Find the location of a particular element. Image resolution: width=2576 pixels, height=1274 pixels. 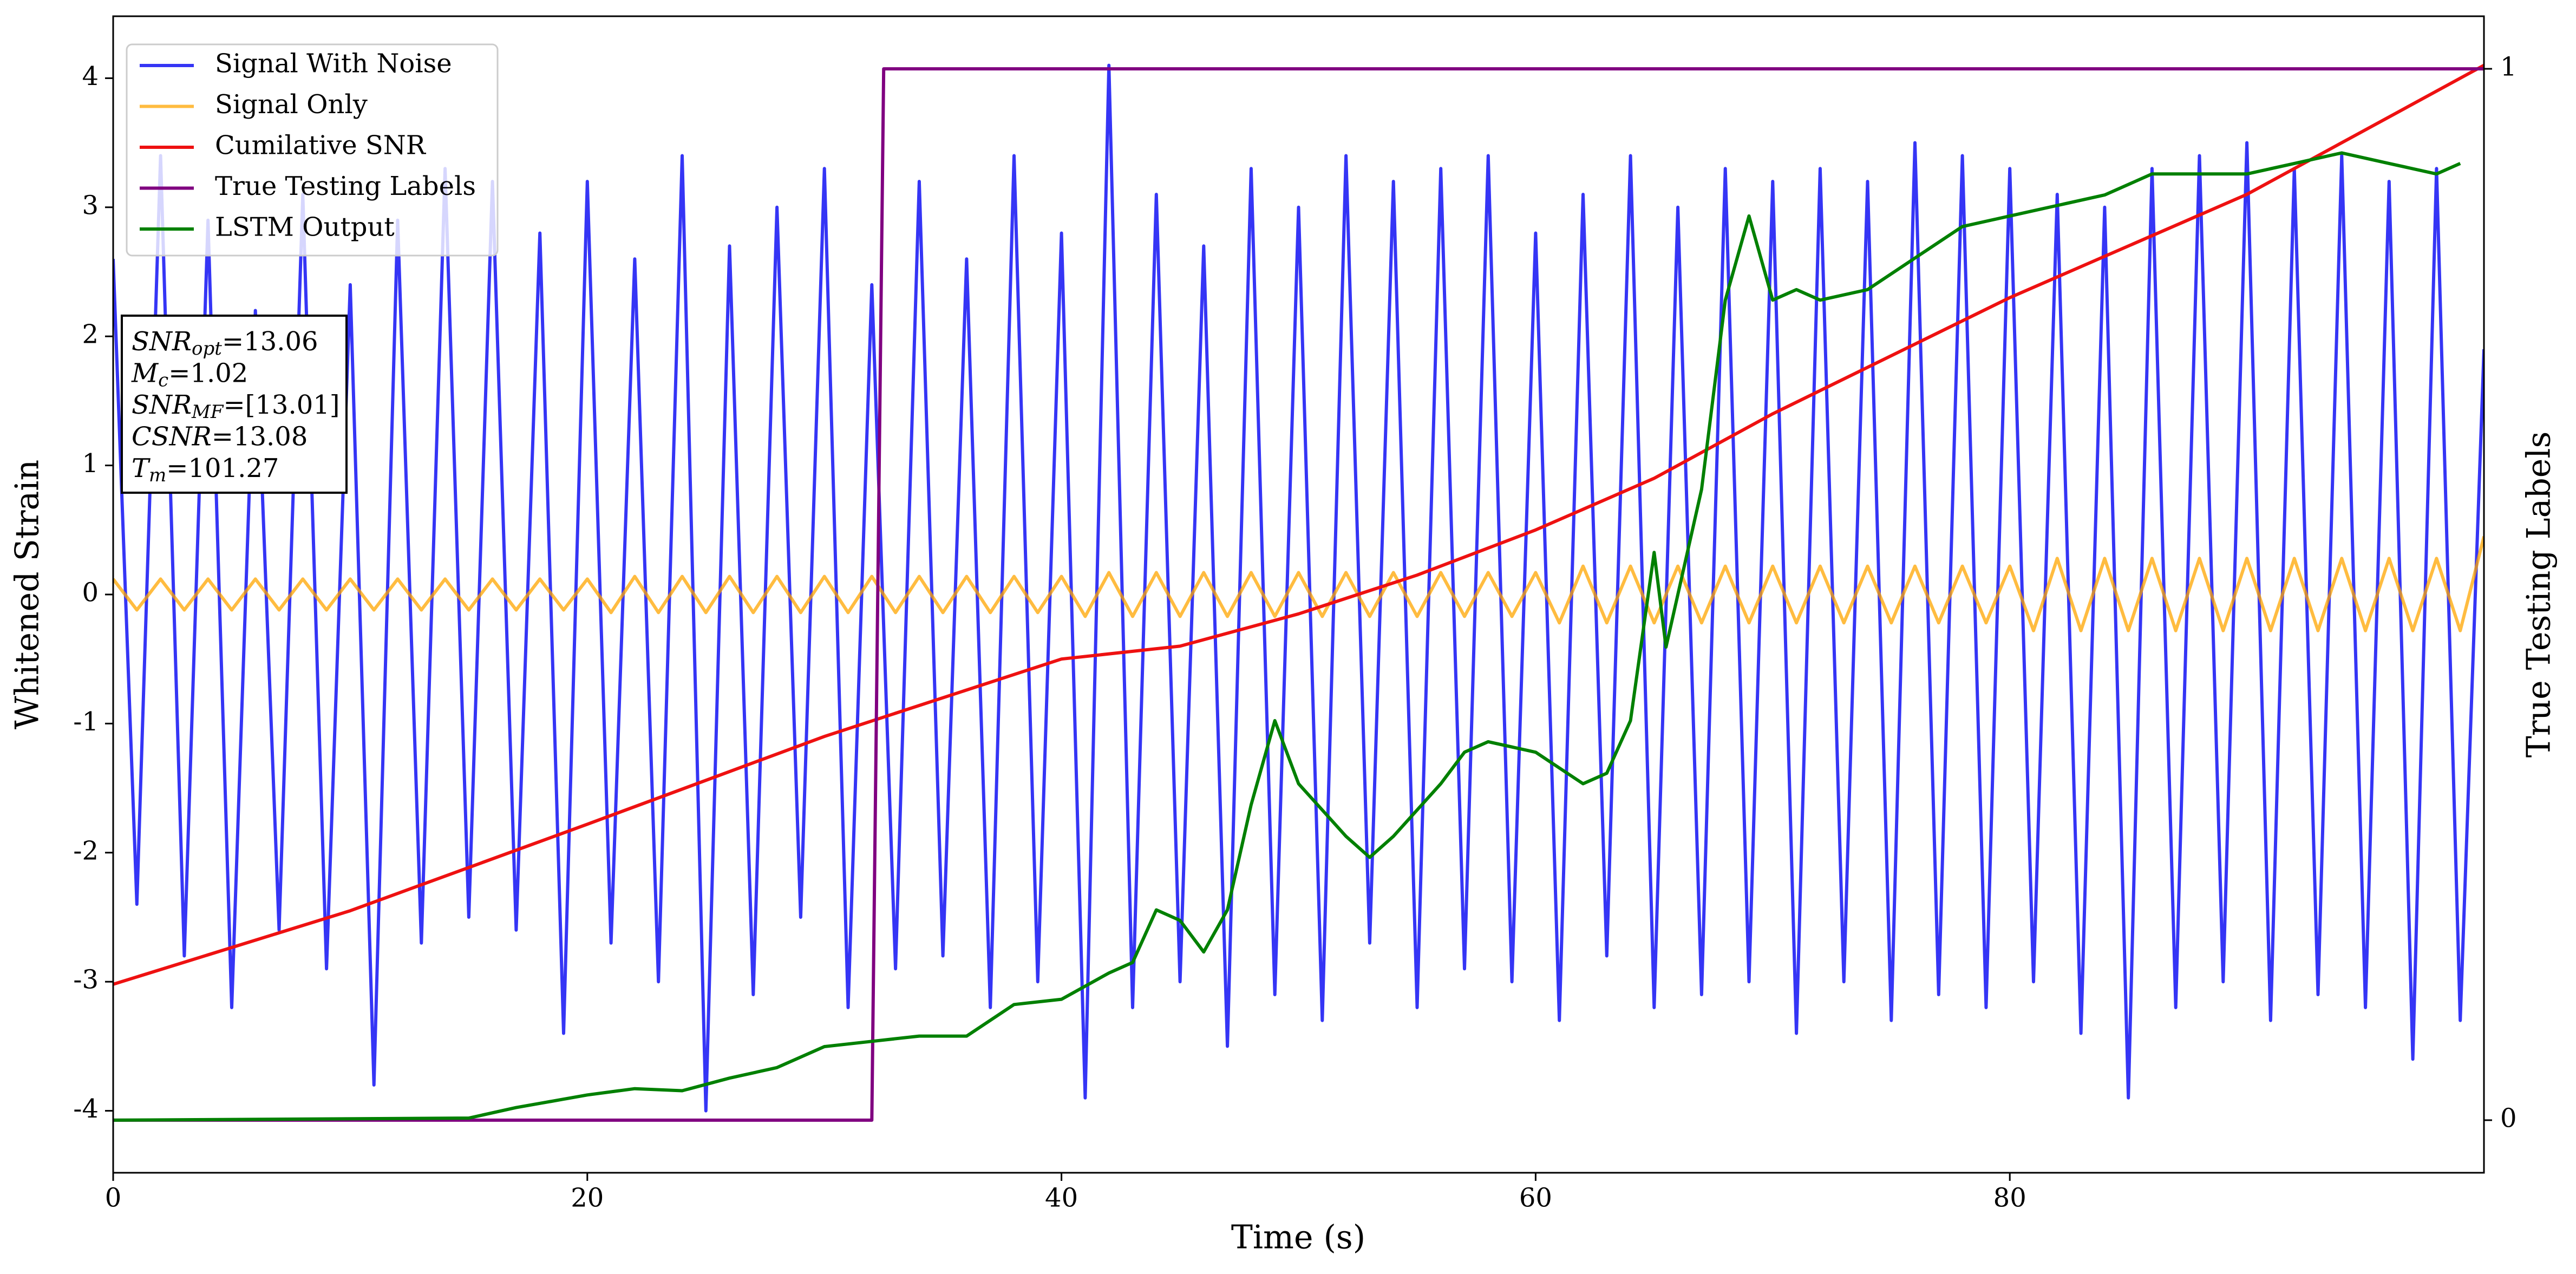

annotation: CSNR=13.08 is located at coordinates (220, 436).